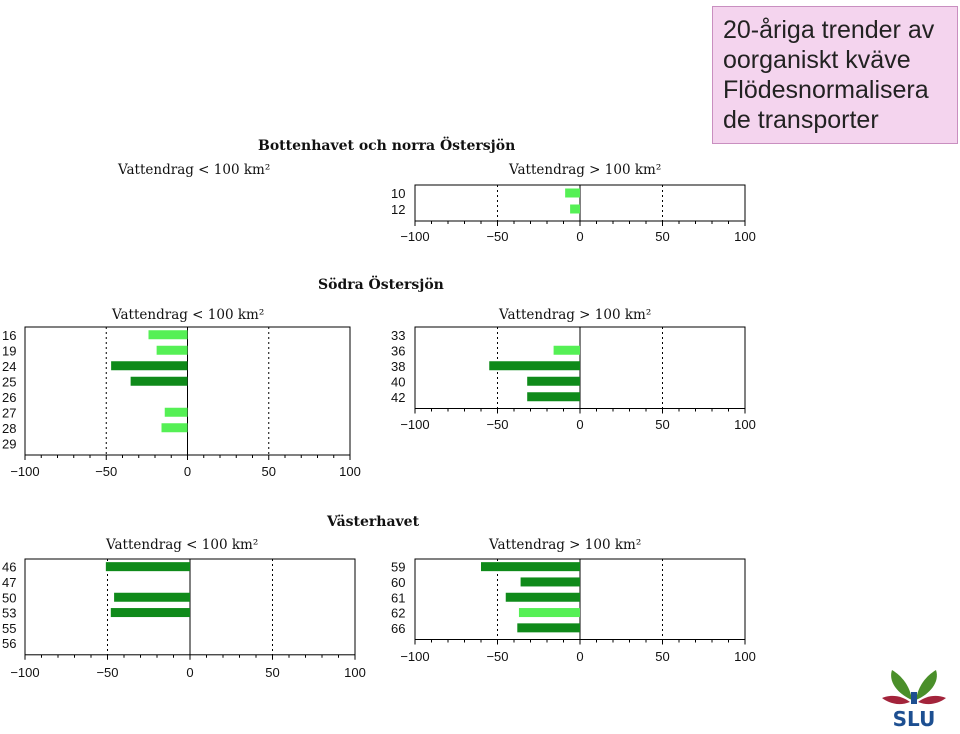 The image size is (960, 734). Describe the element at coordinates (398, 335) in the screenshot. I see `y-tick-label: 33` at that location.